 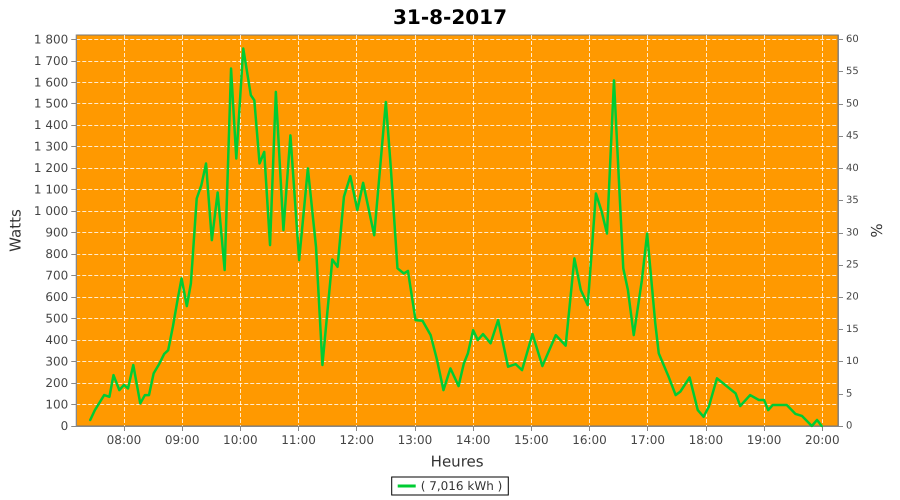 I want to click on y2-tick-label: 40, so click(x=852, y=168).